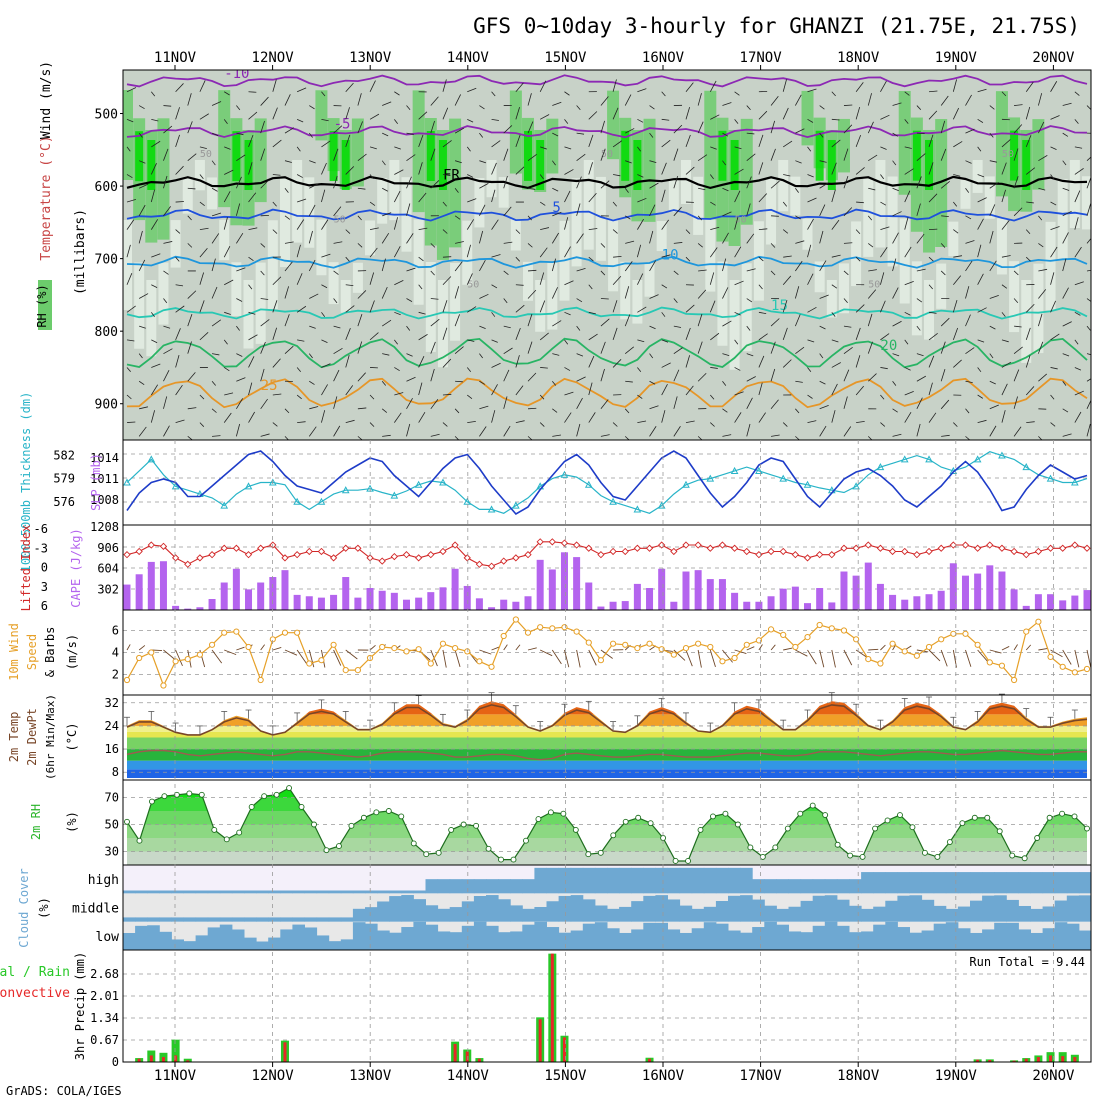 This screenshot has height=1100, width=1100. I want to click on temperature-contour, so click(607, 313).